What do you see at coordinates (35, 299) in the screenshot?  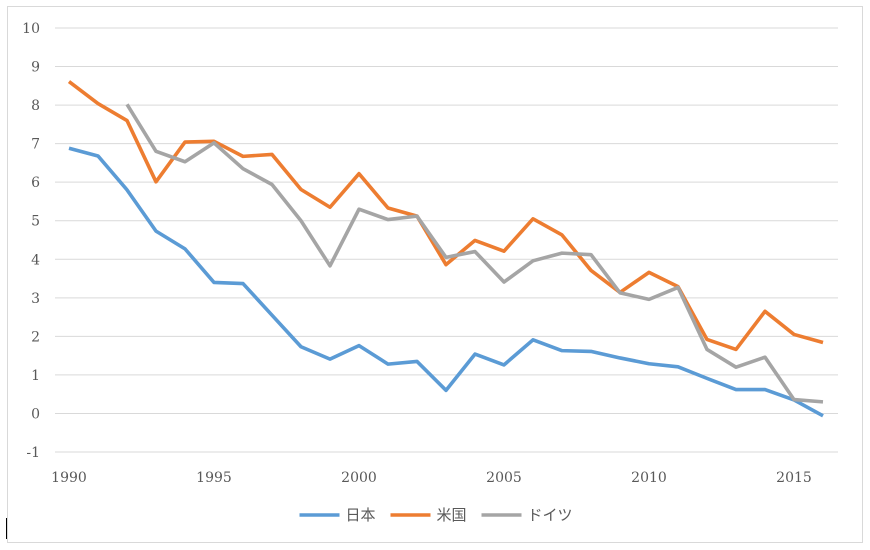 I see `y-tick-label: 3` at bounding box center [35, 299].